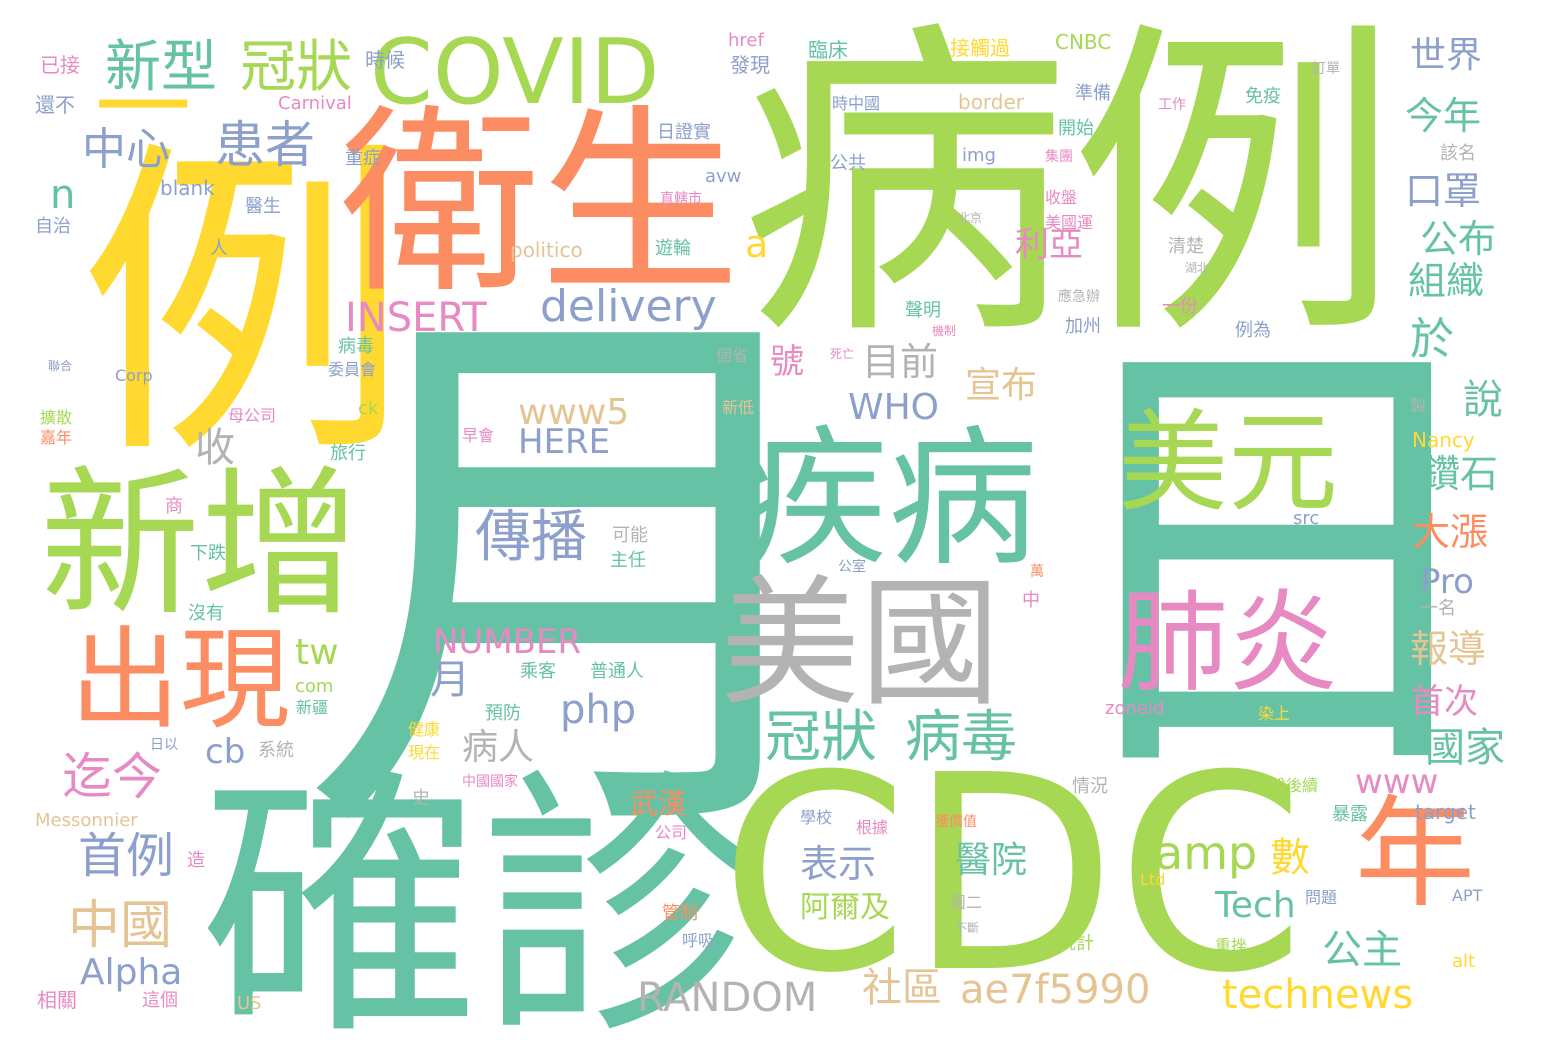 The image size is (1548, 1052). I want to click on word-cloud-word: 說, so click(1483, 400).